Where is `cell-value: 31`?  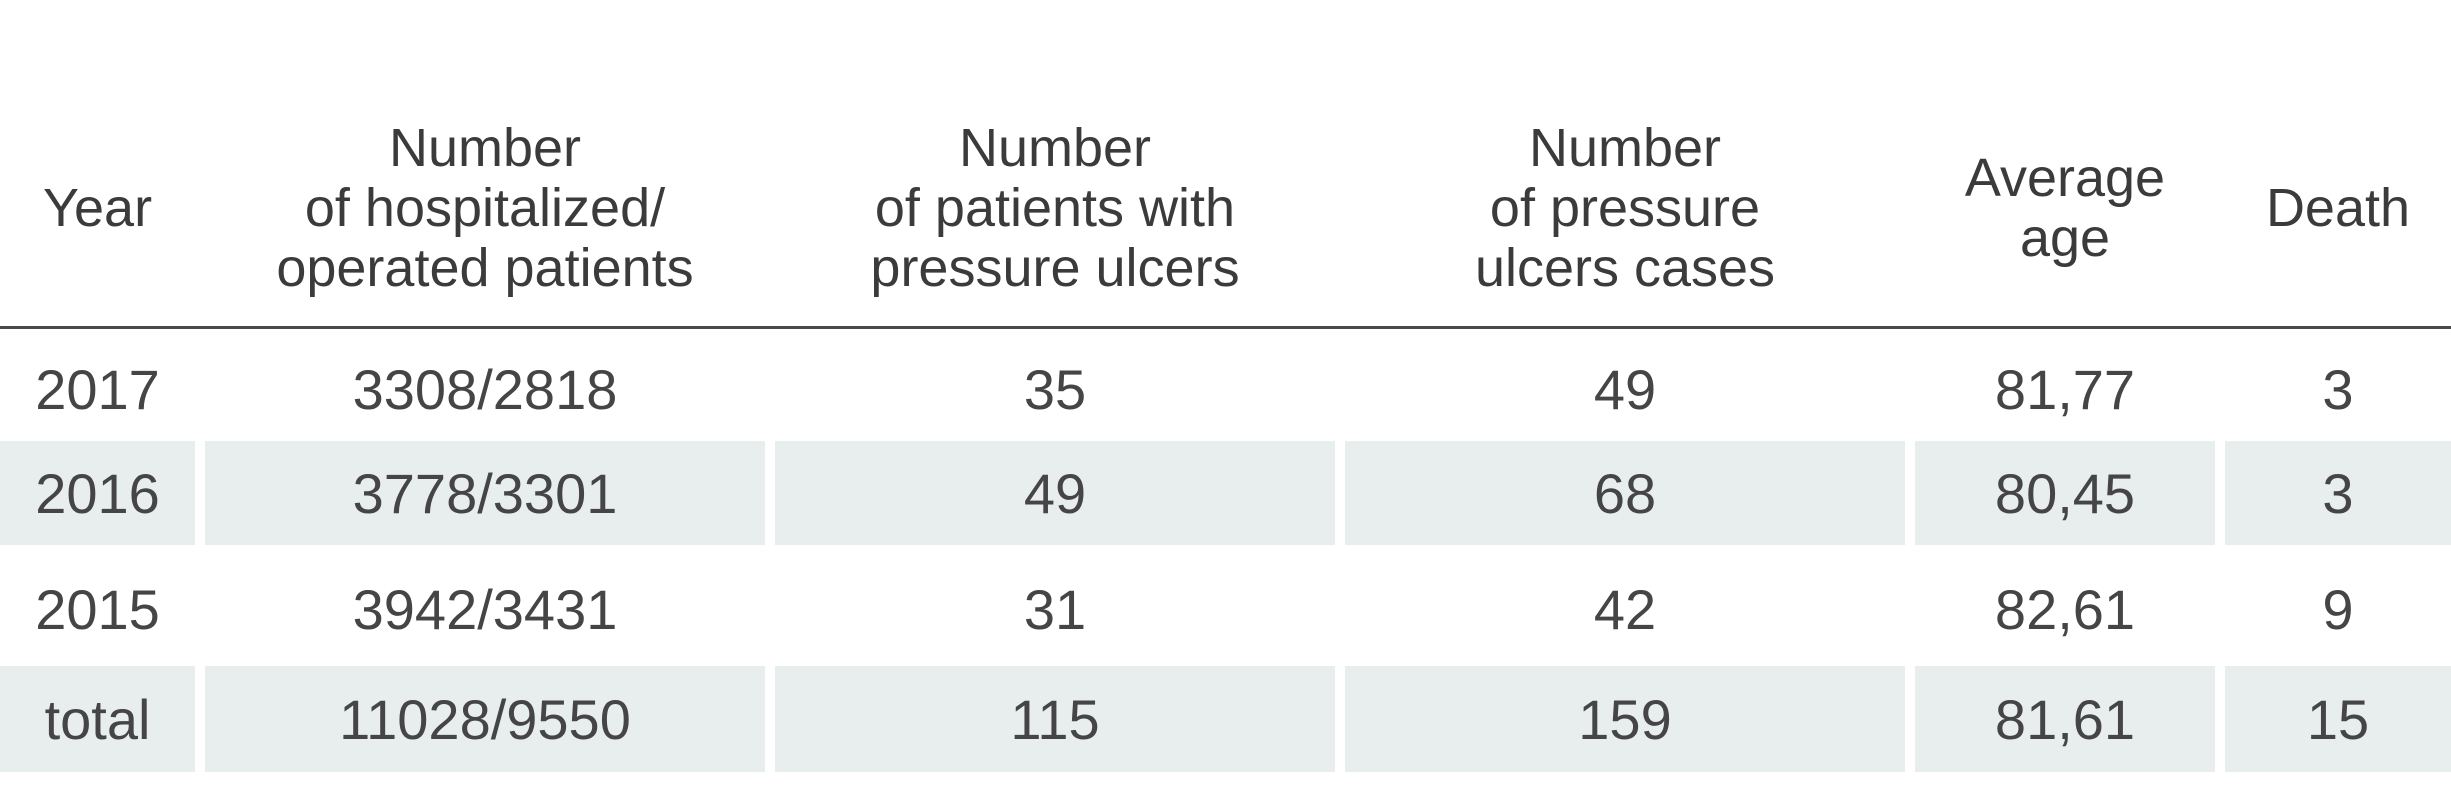 cell-value: 31 is located at coordinates (1055, 609).